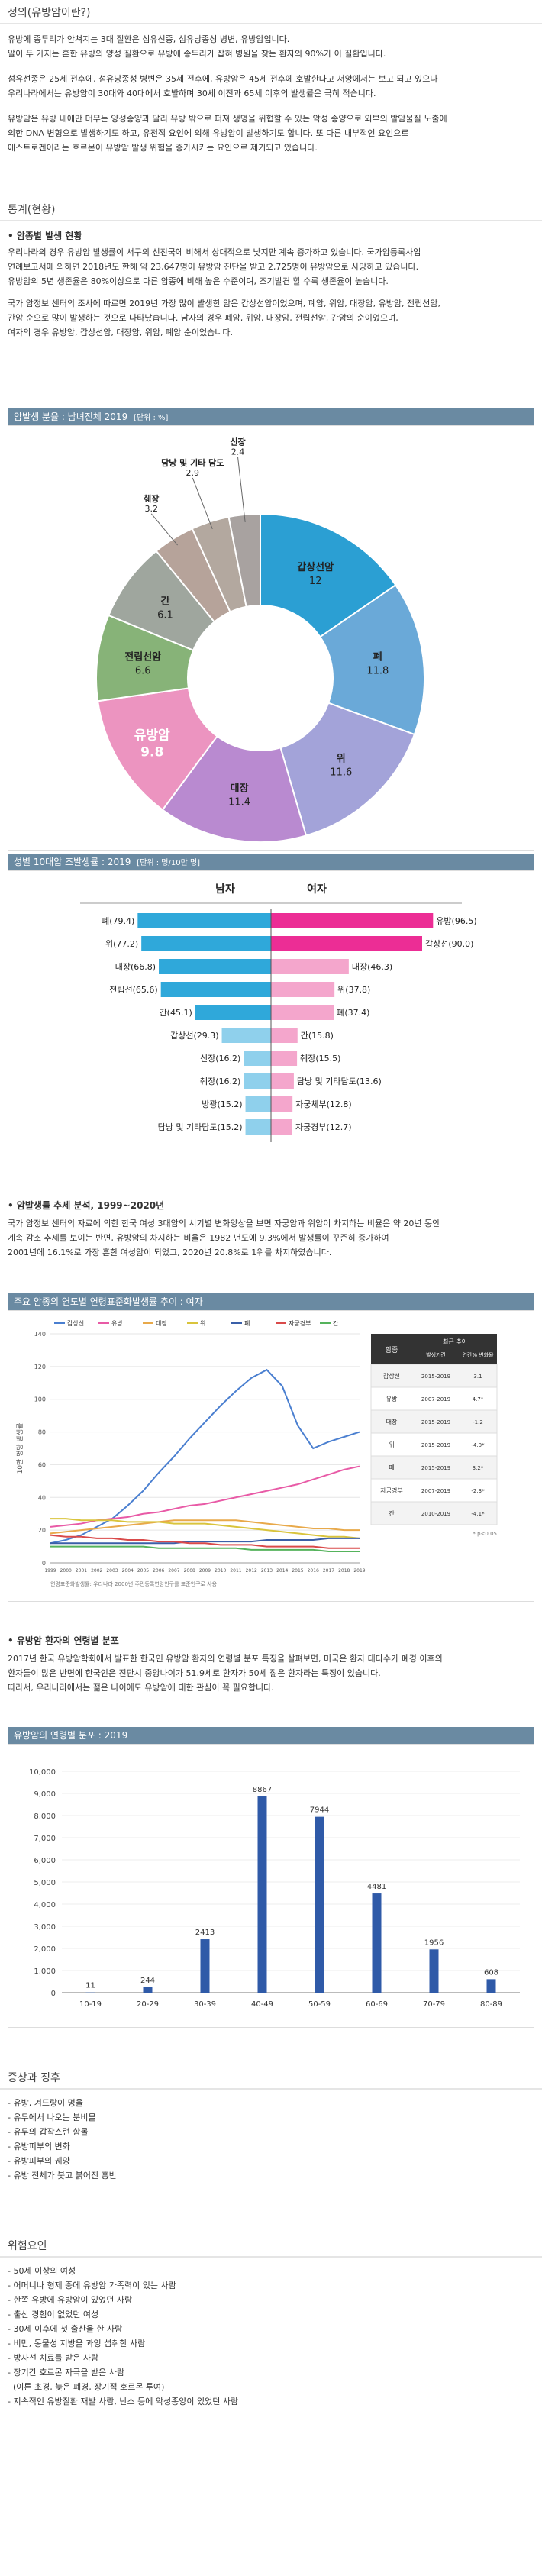 Image resolution: width=542 pixels, height=2576 pixels. What do you see at coordinates (151, 418) in the screenshot?
I see `chart-unit: [단위 : %]` at bounding box center [151, 418].